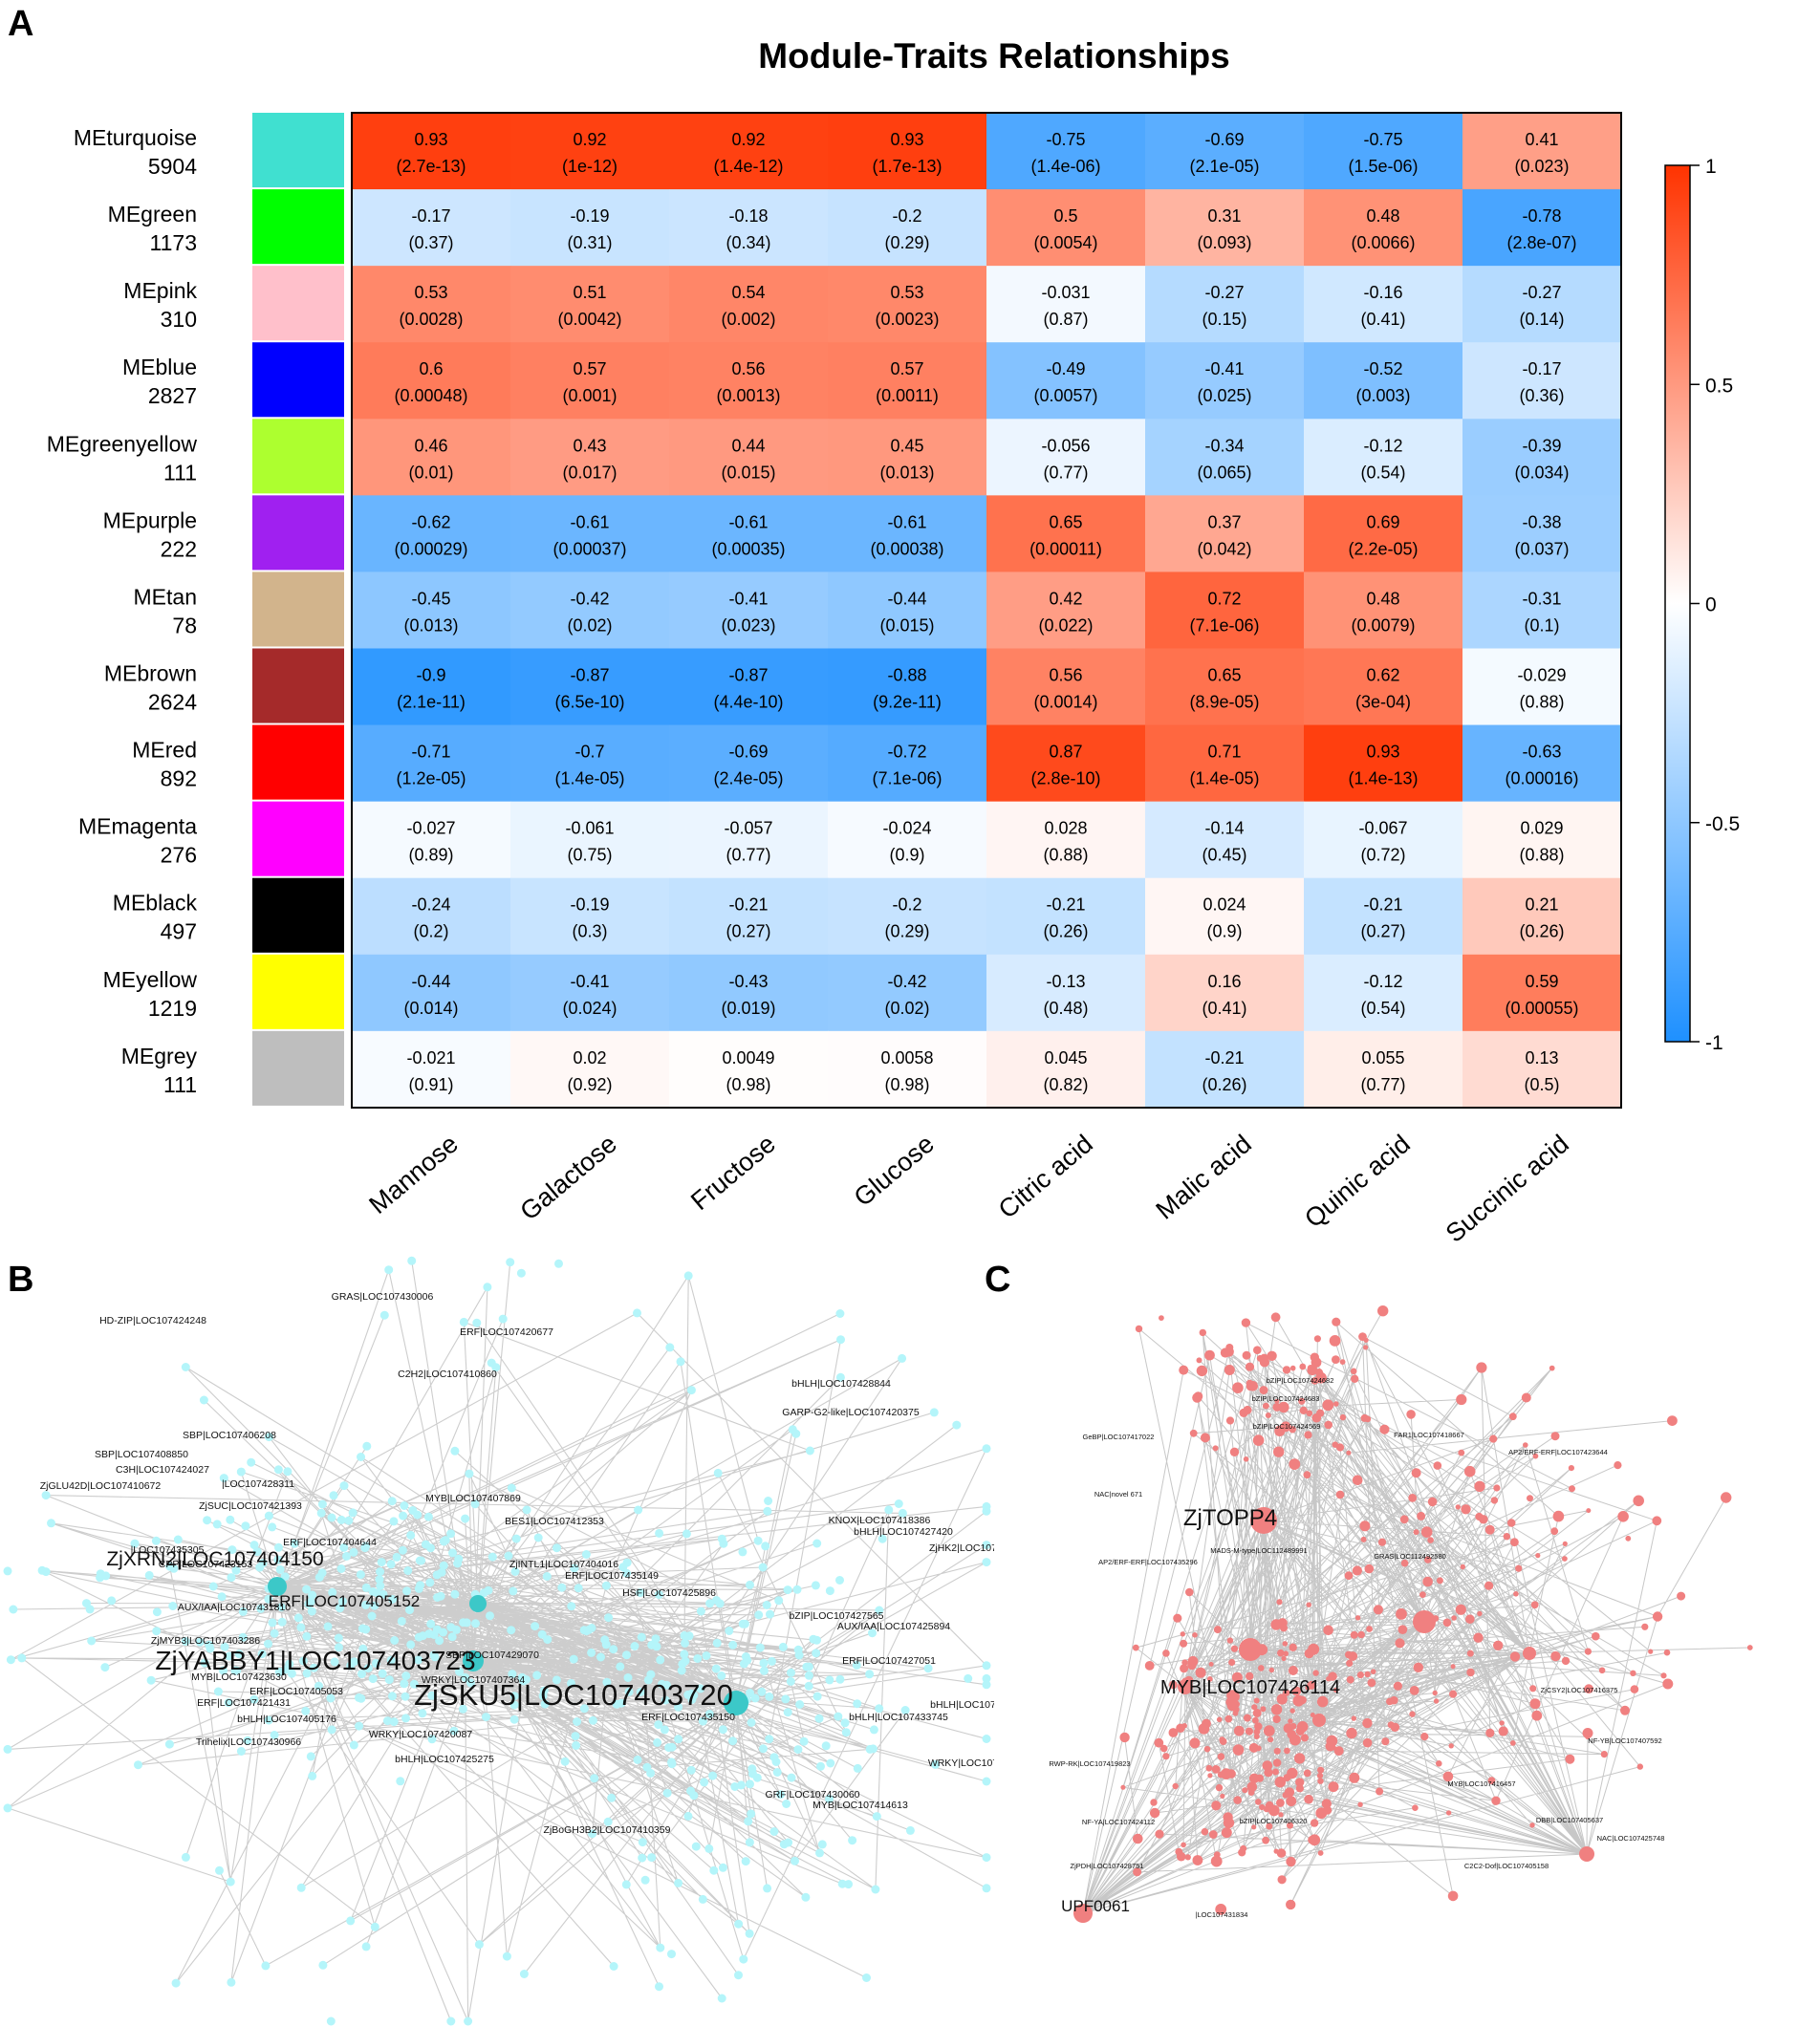 This screenshot has height=2027, width=1820. Describe the element at coordinates (431, 139) in the screenshot. I see `correlation-value: 0.93` at that location.